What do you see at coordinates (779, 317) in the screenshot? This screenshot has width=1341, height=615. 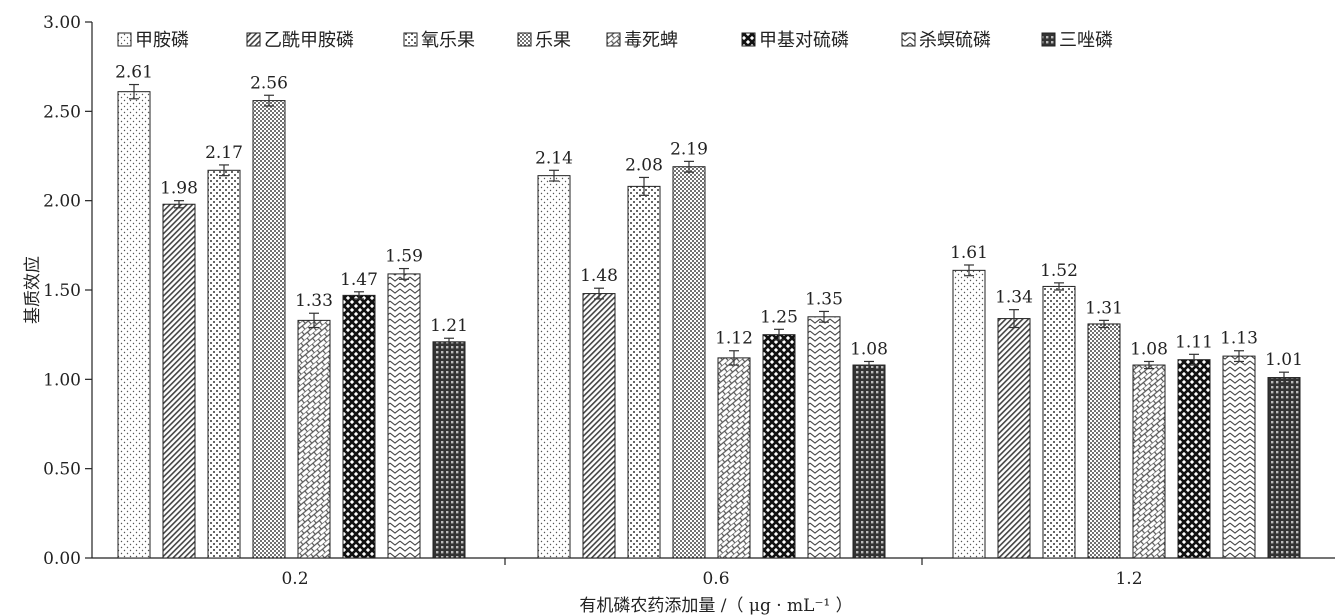 I see `data-label: 1.25` at bounding box center [779, 317].